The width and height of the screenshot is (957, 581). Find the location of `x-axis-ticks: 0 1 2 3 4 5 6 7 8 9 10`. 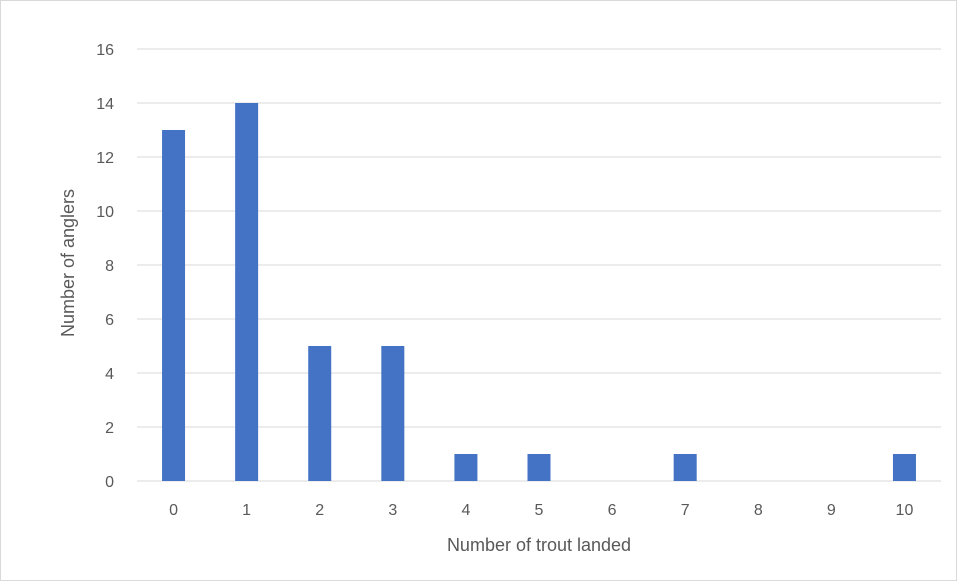

x-axis-ticks: 0 1 2 3 4 5 6 7 8 9 10 is located at coordinates (541, 510).